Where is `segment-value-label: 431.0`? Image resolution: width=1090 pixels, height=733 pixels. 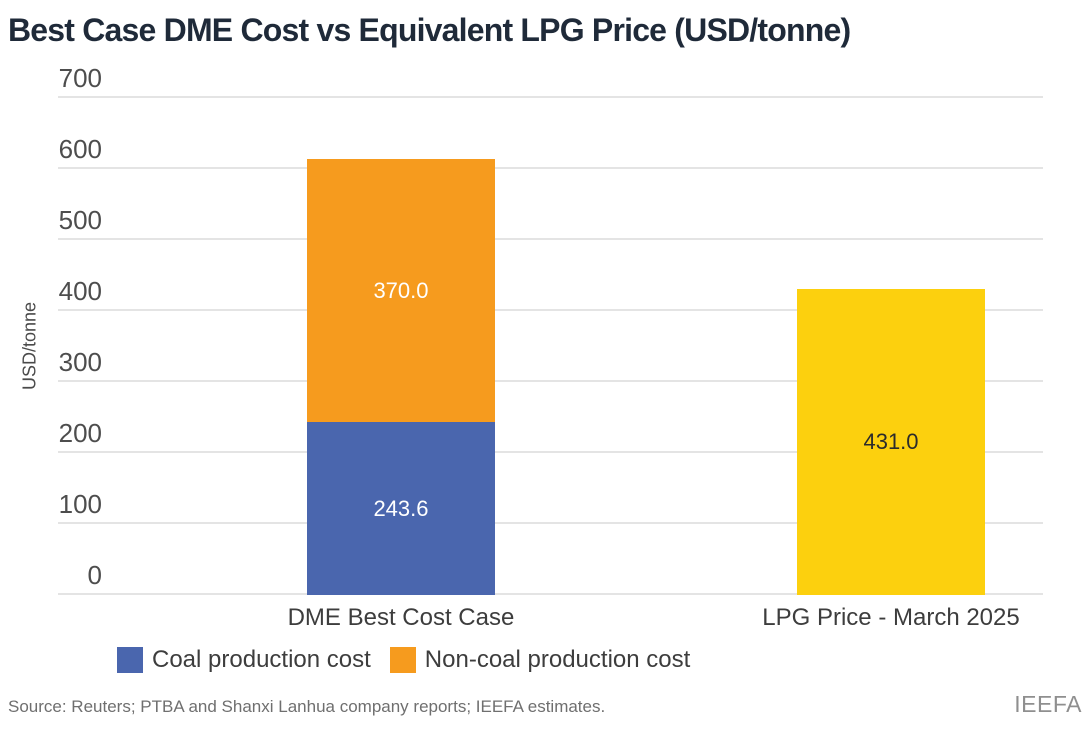
segment-value-label: 431.0 is located at coordinates (891, 441).